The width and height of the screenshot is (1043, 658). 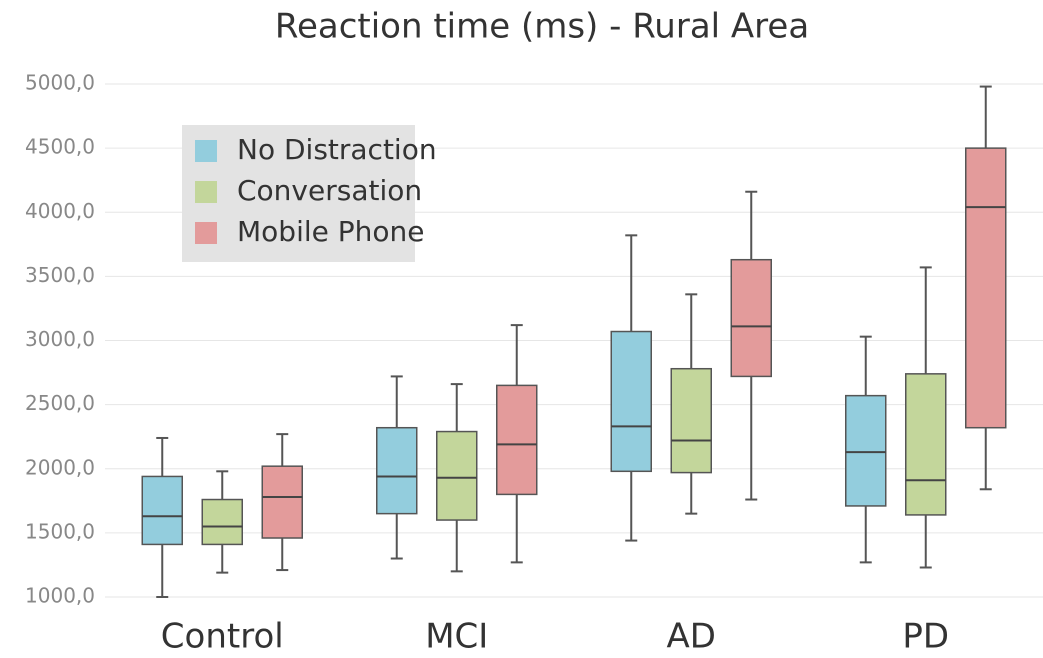 I want to click on y-tick-label: 1500,0, so click(x=60, y=531).